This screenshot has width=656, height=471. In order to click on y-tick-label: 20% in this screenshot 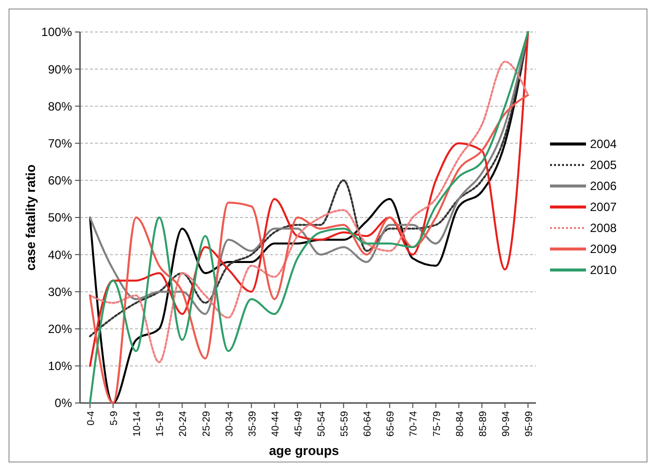, I will do `click(60, 329)`.